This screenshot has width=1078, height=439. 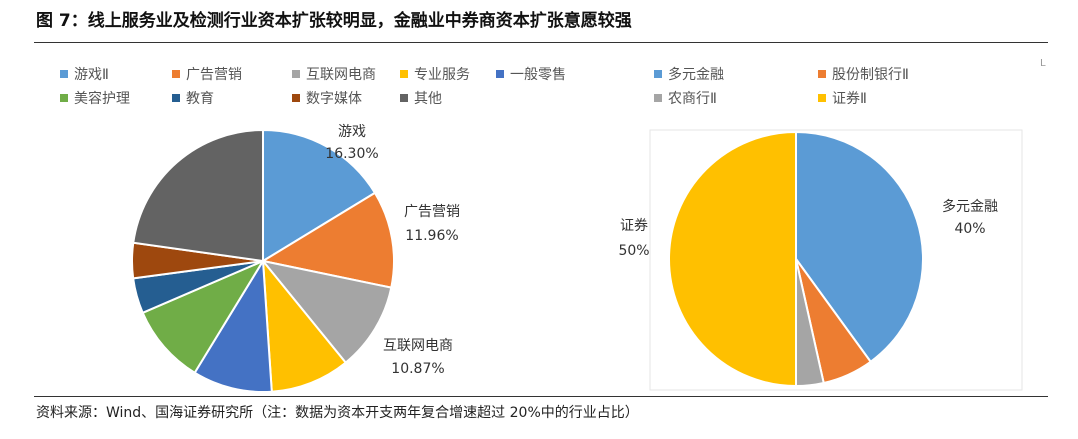 I want to click on corner-mark: L, so click(x=1043, y=63).